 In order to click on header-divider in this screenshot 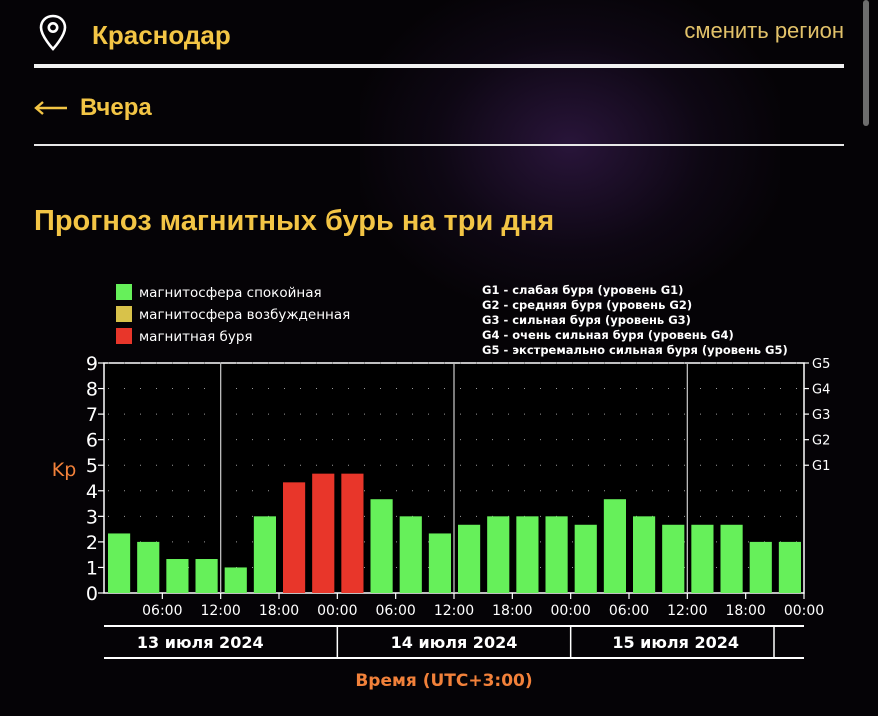, I will do `click(439, 66)`.